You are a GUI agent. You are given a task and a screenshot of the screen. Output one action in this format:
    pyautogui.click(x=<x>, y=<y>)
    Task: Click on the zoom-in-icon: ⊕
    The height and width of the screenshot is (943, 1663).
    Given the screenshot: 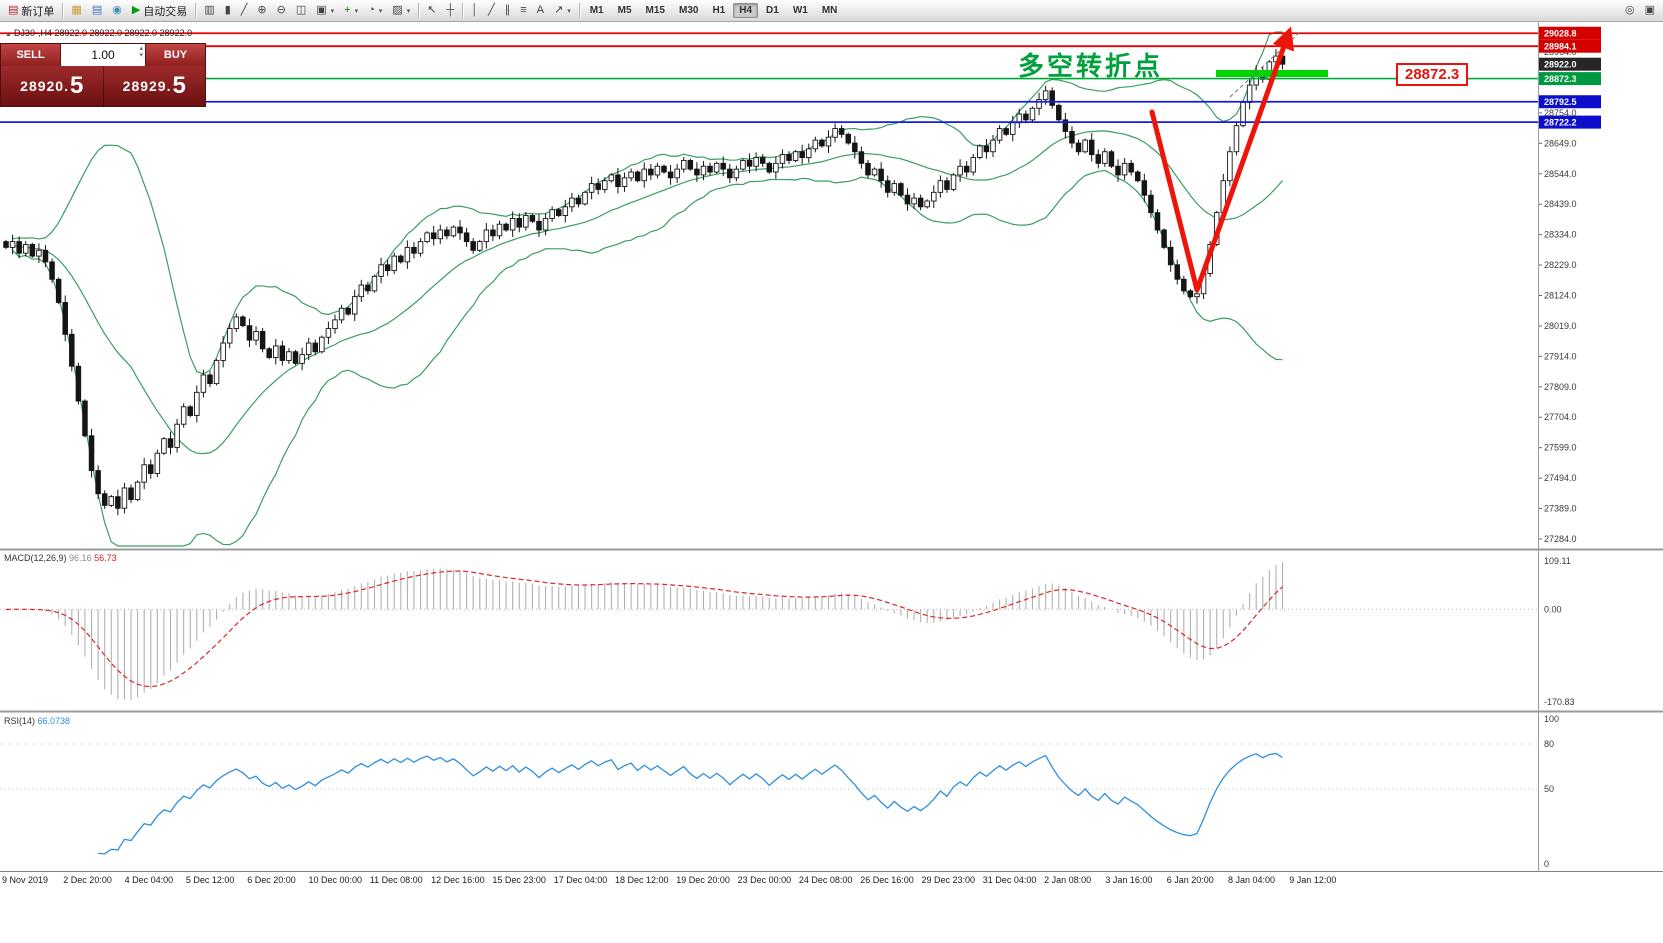 What is the action you would take?
    pyautogui.click(x=262, y=10)
    